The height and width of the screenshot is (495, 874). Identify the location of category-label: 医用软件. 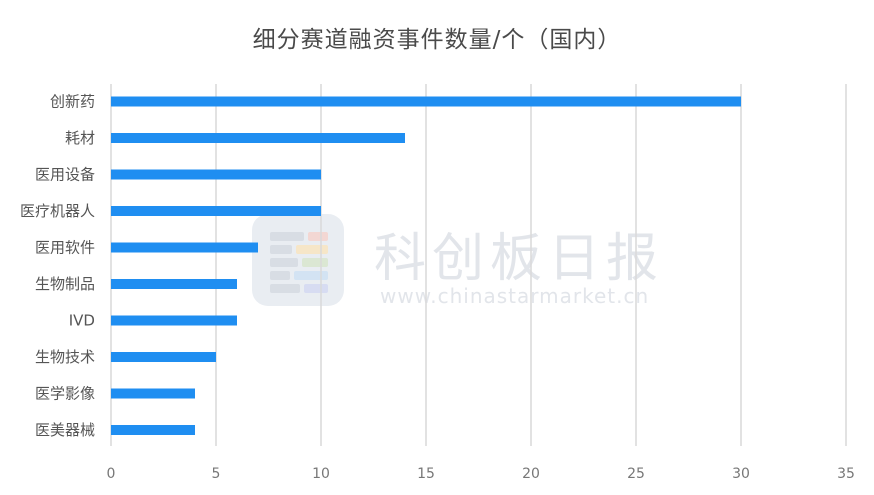
(65, 248).